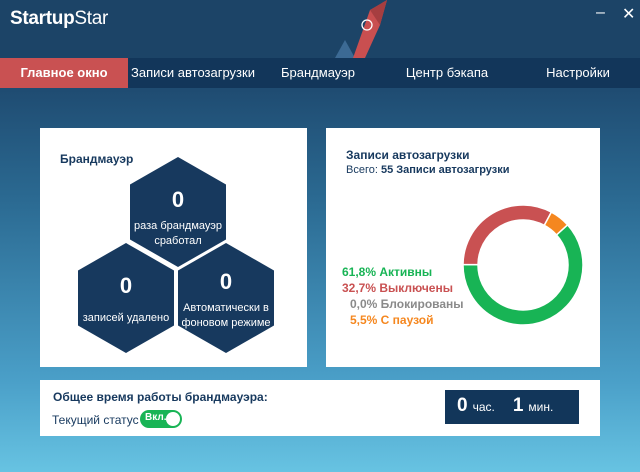 The width and height of the screenshot is (640, 472). I want to click on legend-disabled: 32,7% Выключены, so click(397, 288).